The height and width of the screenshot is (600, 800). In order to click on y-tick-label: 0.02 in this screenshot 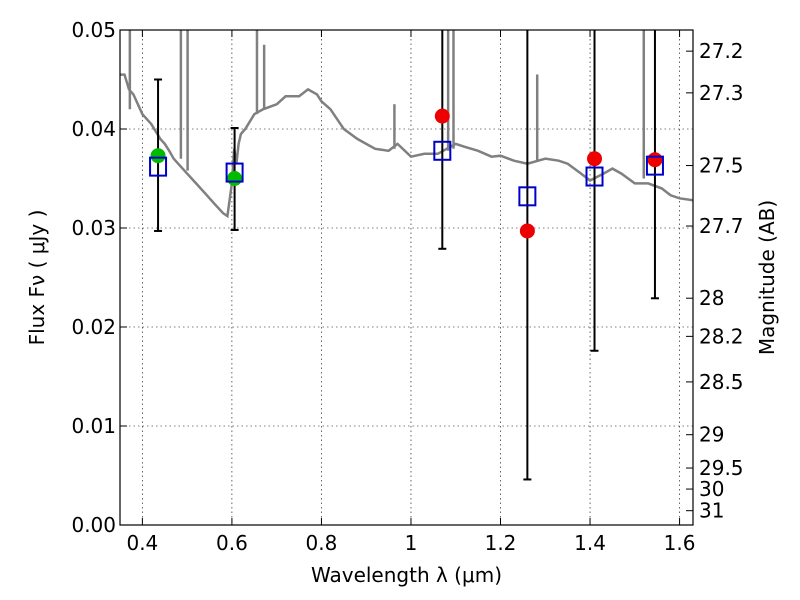, I will do `click(93, 327)`.